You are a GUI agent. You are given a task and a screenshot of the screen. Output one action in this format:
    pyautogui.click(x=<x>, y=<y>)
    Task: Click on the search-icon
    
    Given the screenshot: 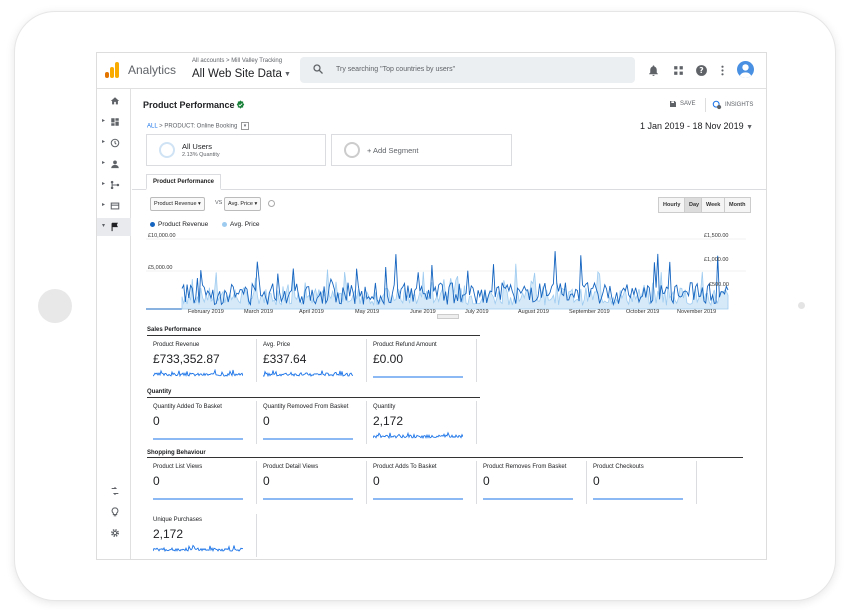 What is the action you would take?
    pyautogui.click(x=318, y=69)
    